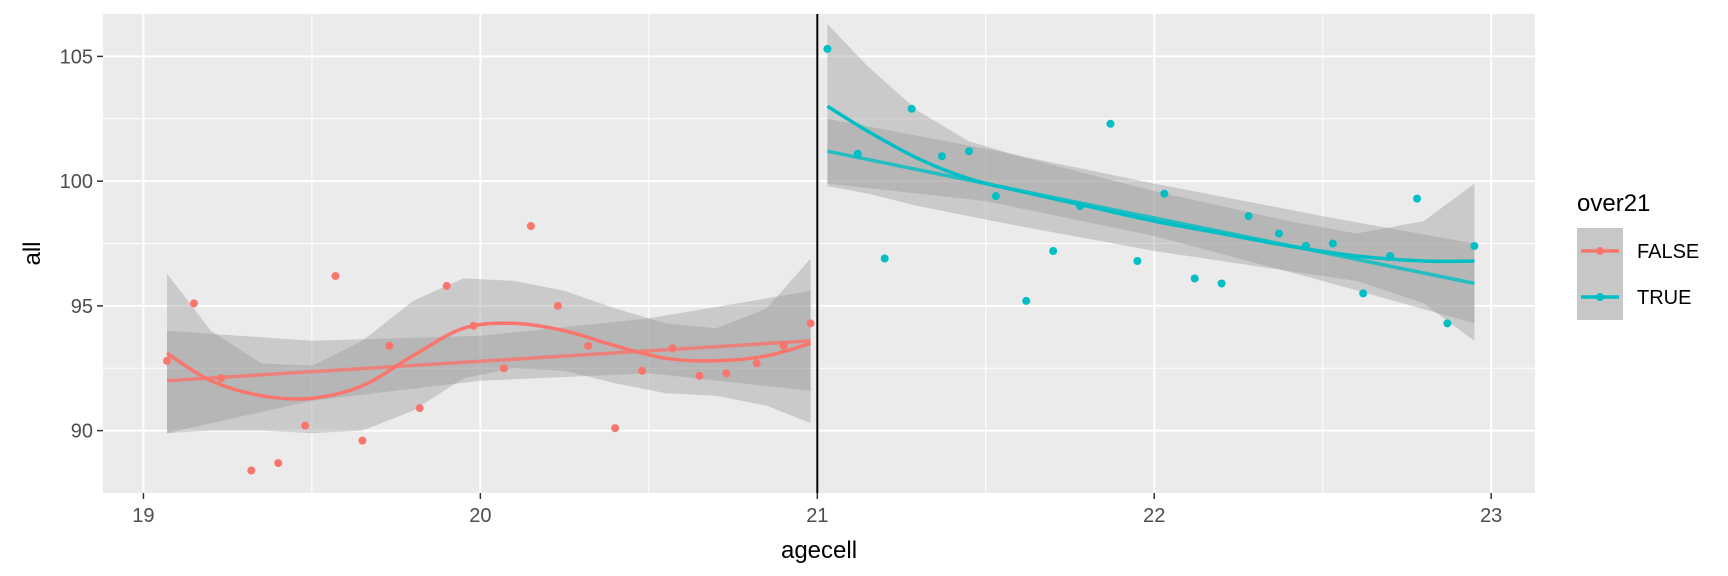  What do you see at coordinates (76, 182) in the screenshot?
I see `y-tick-label: 100` at bounding box center [76, 182].